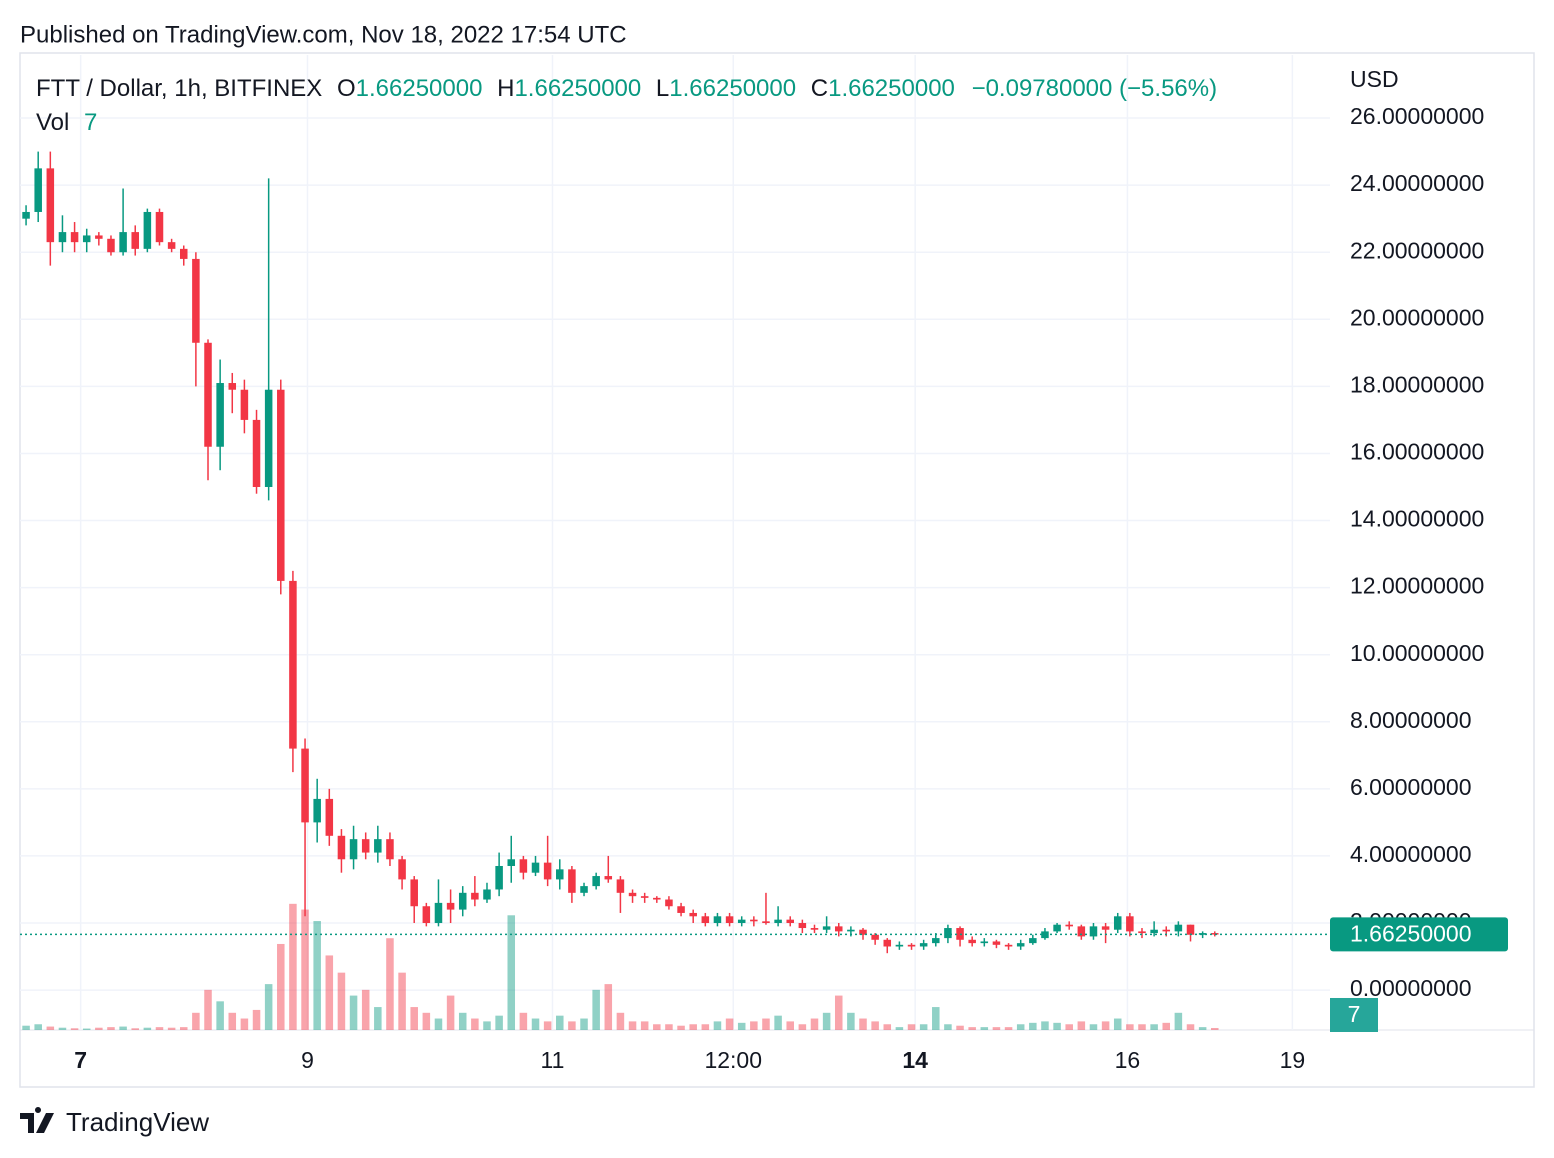  I want to click on brand-logo: TradingView, so click(114, 1122).